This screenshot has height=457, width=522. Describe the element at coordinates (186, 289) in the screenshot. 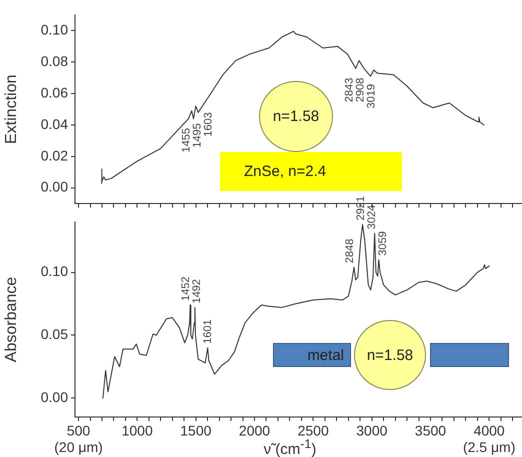

I see `annotation: 1452` at that location.